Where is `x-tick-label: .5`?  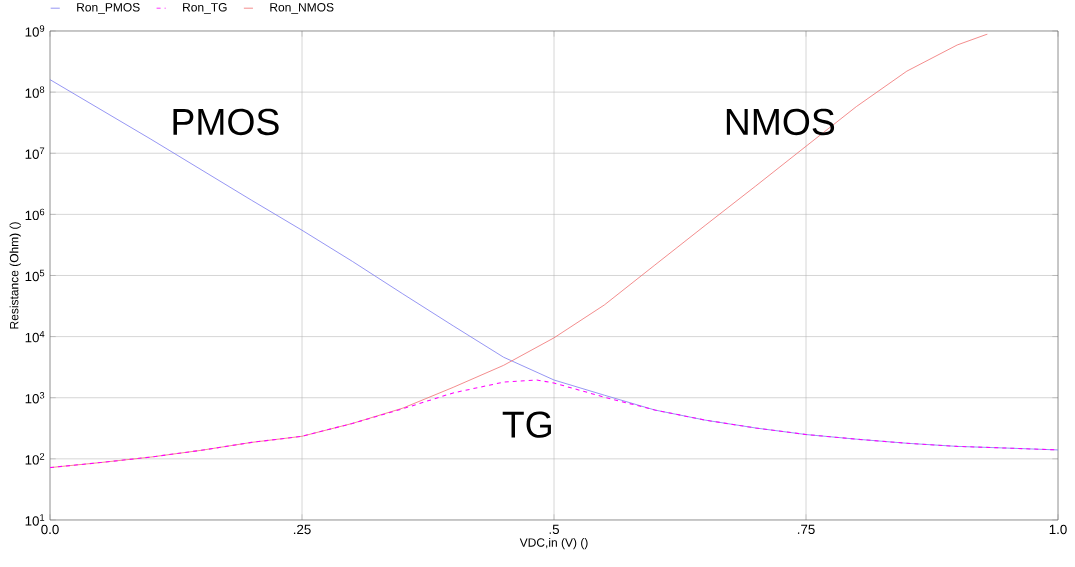 x-tick-label: .5 is located at coordinates (554, 529).